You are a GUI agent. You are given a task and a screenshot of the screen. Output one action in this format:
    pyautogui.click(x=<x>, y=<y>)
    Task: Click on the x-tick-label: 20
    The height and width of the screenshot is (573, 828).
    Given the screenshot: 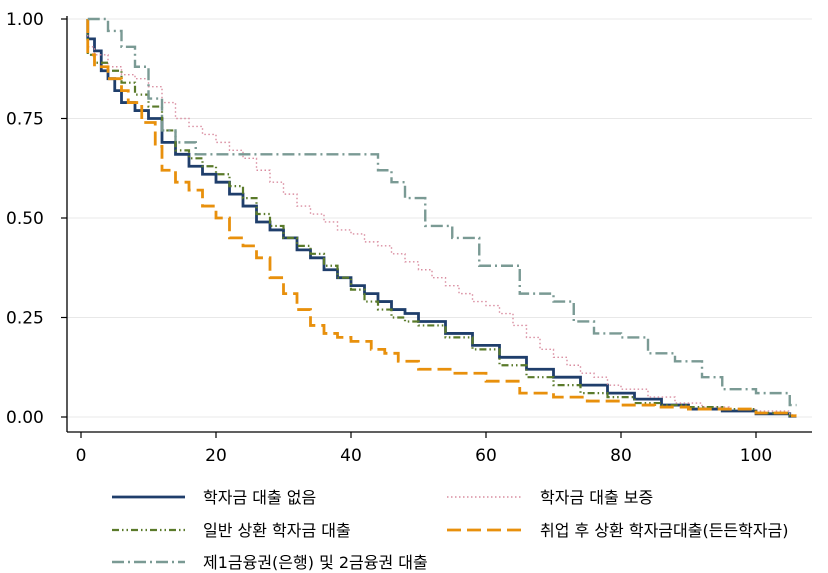 What is the action you would take?
    pyautogui.click(x=216, y=456)
    